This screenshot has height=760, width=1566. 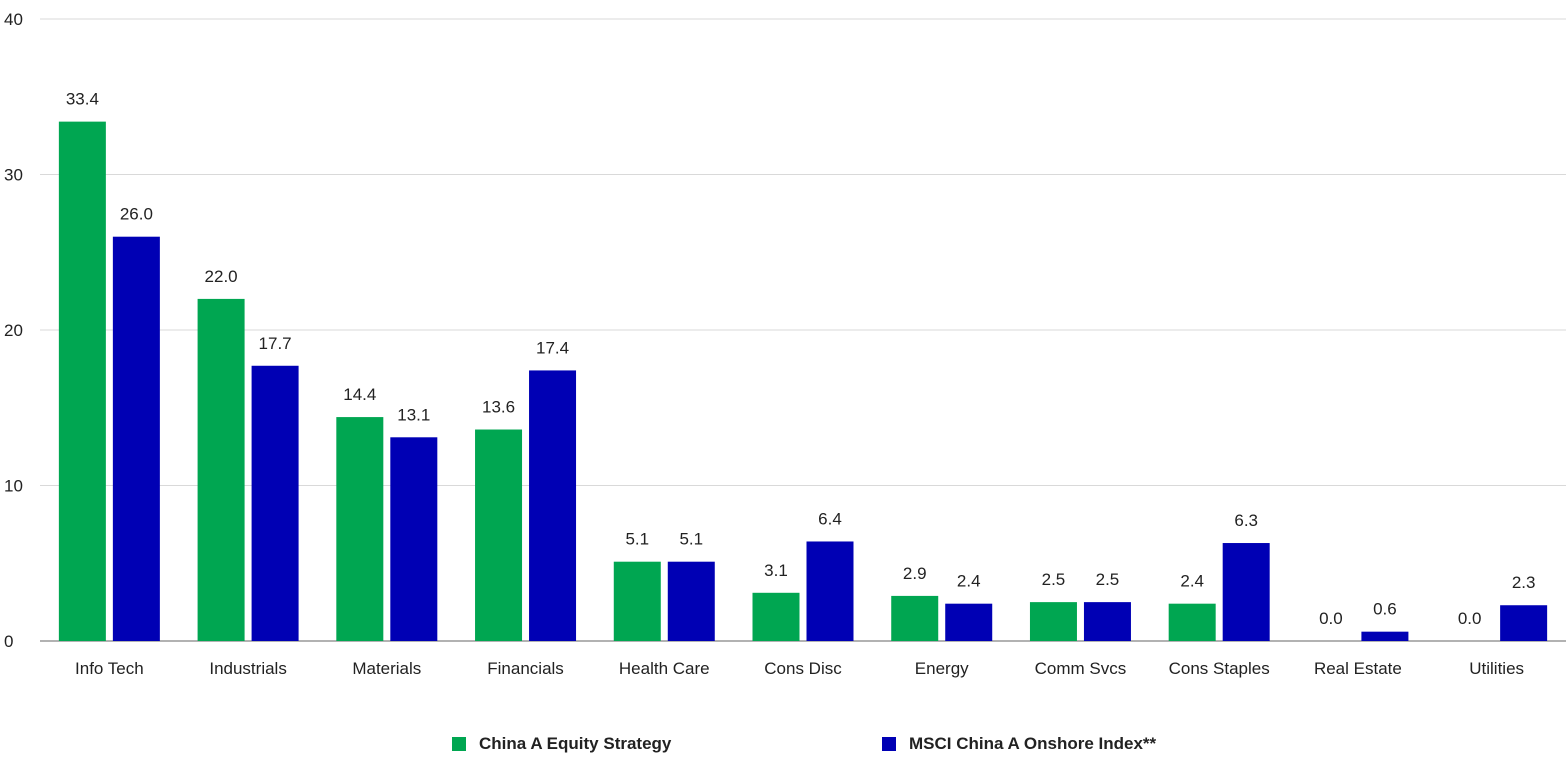 I want to click on legend-label-strategy: China A Equity Strategy, so click(x=575, y=743).